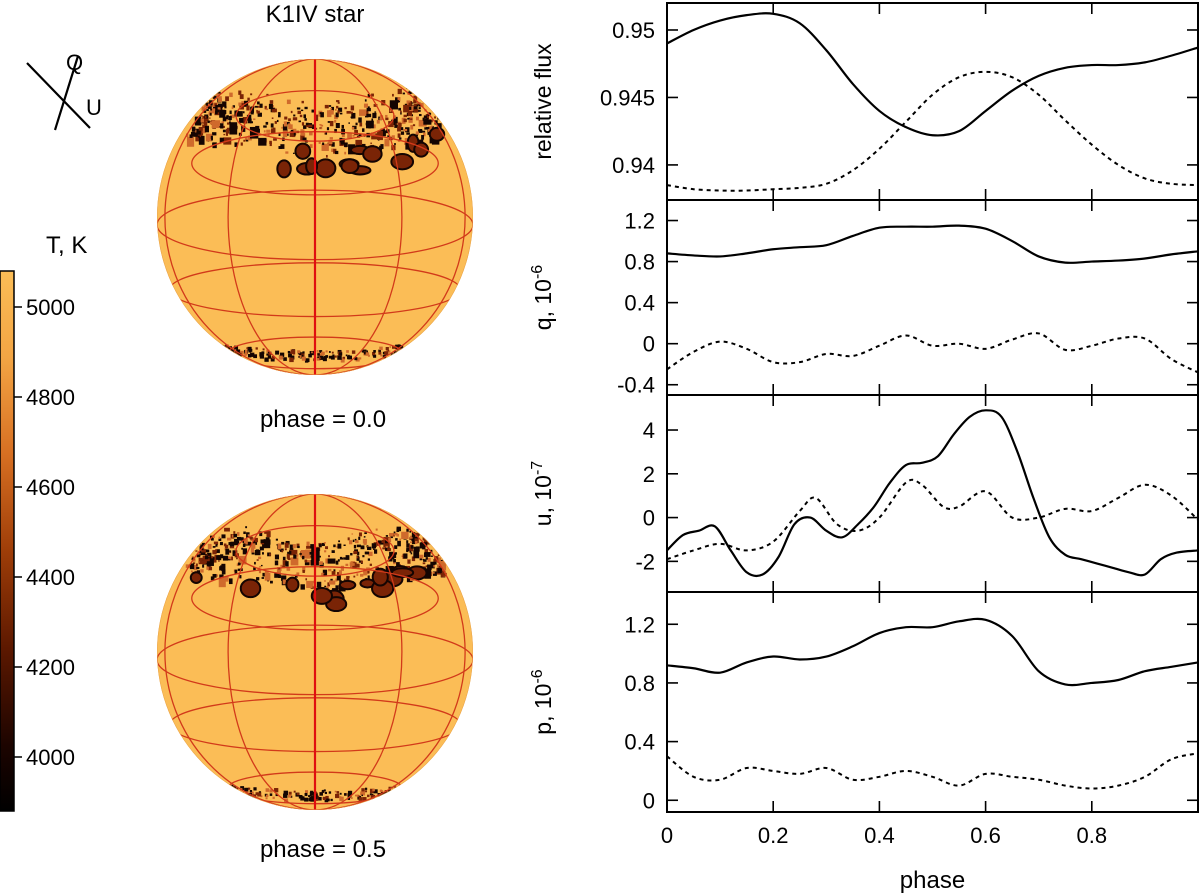 The width and height of the screenshot is (1200, 895). What do you see at coordinates (315, 652) in the screenshot?
I see `meridian-line` at bounding box center [315, 652].